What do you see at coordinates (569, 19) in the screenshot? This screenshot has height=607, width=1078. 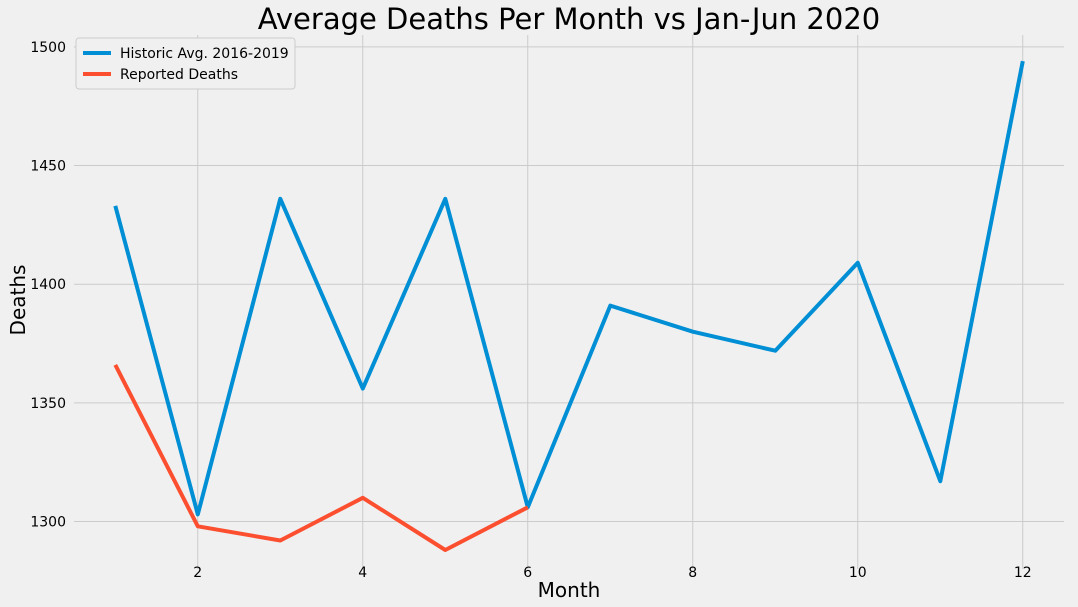 I see `chart-title: Average Deaths Per Month vs Jan-Jun 2020` at bounding box center [569, 19].